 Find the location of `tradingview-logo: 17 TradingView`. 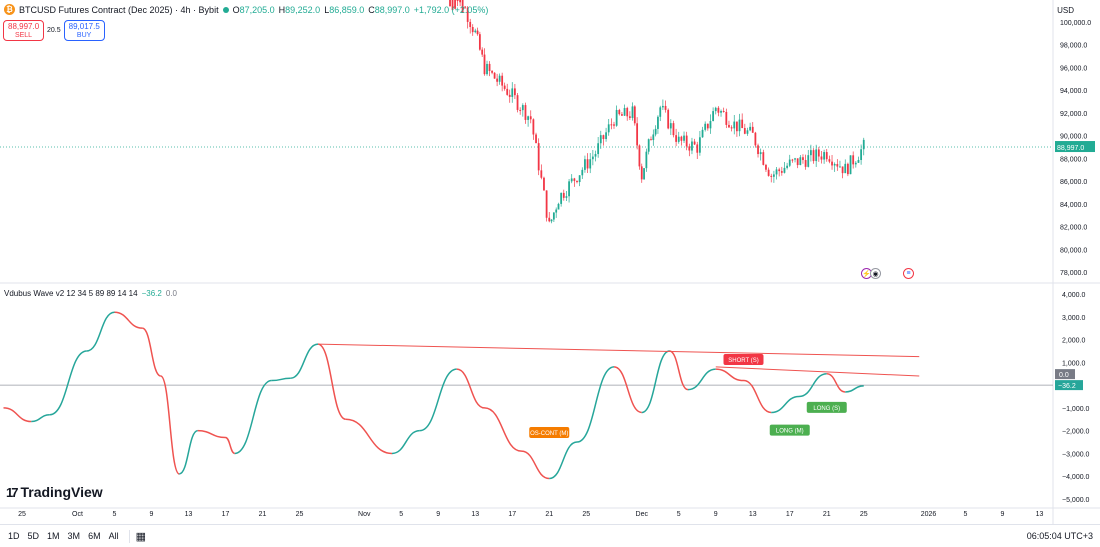

tradingview-logo: 17 TradingView is located at coordinates (54, 492).